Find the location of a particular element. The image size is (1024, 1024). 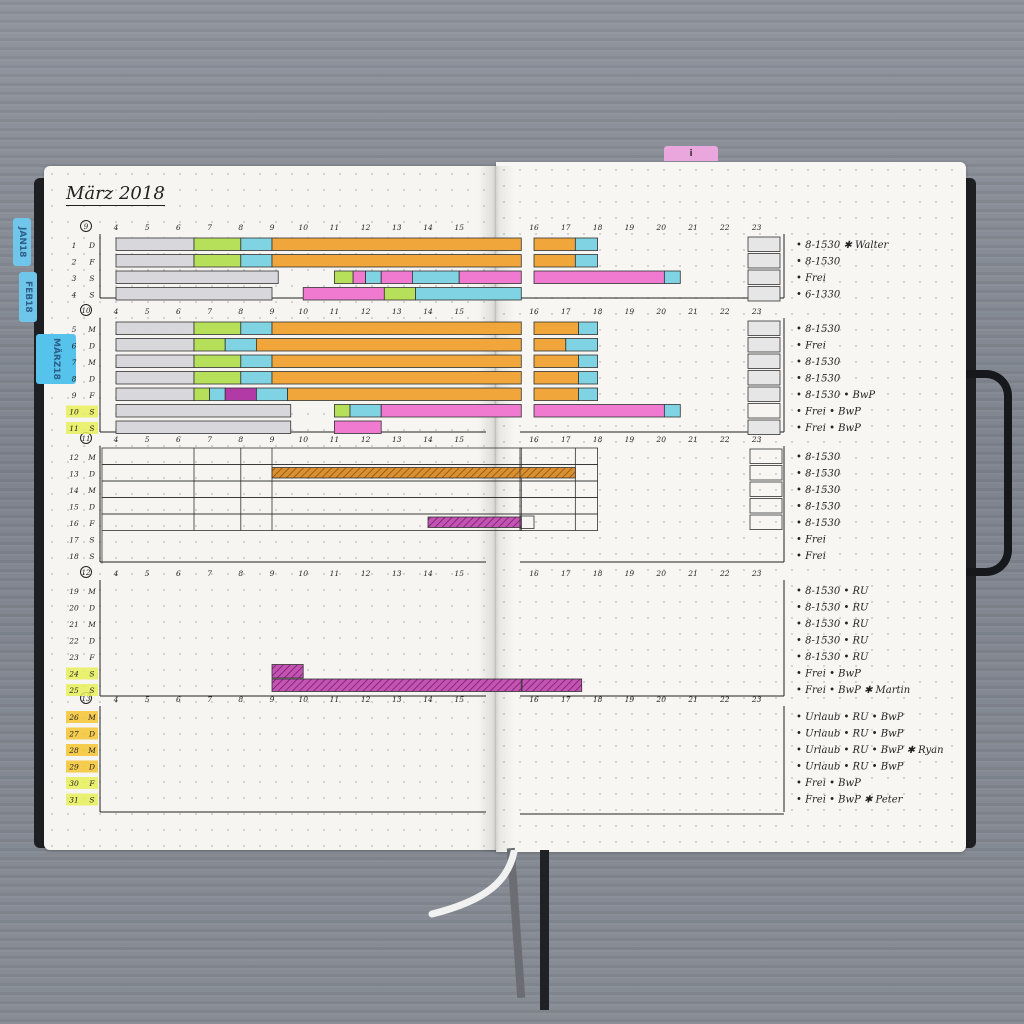

day-number: 12 is located at coordinates (74, 457).